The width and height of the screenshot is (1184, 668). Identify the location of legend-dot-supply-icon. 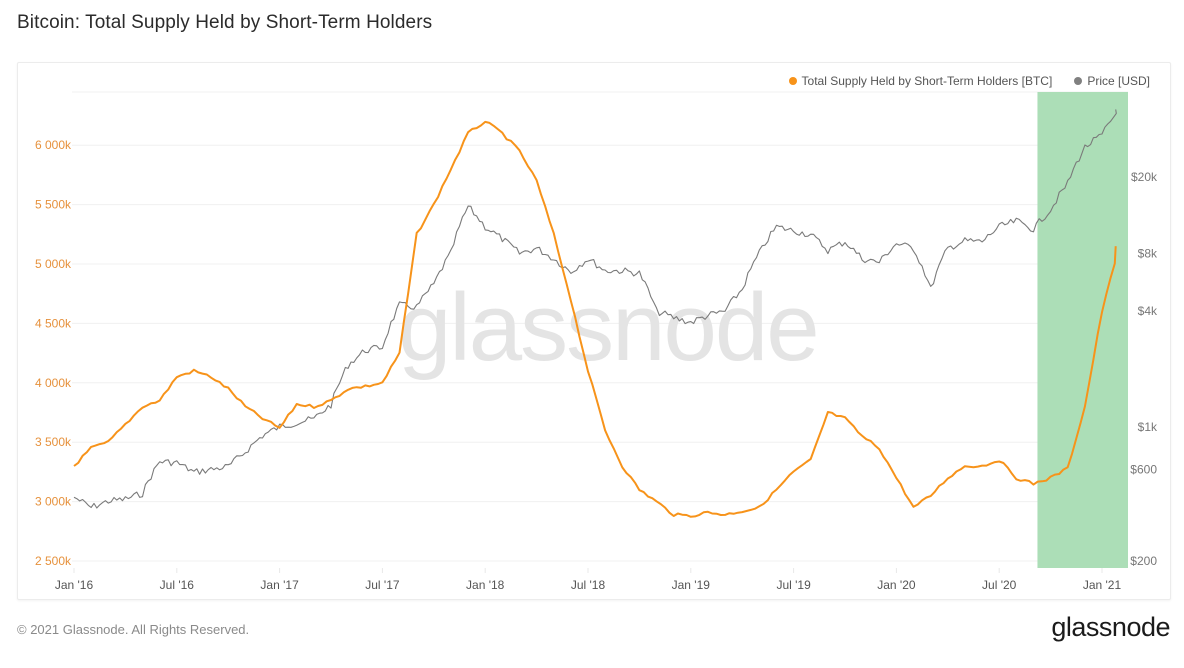
(792, 81).